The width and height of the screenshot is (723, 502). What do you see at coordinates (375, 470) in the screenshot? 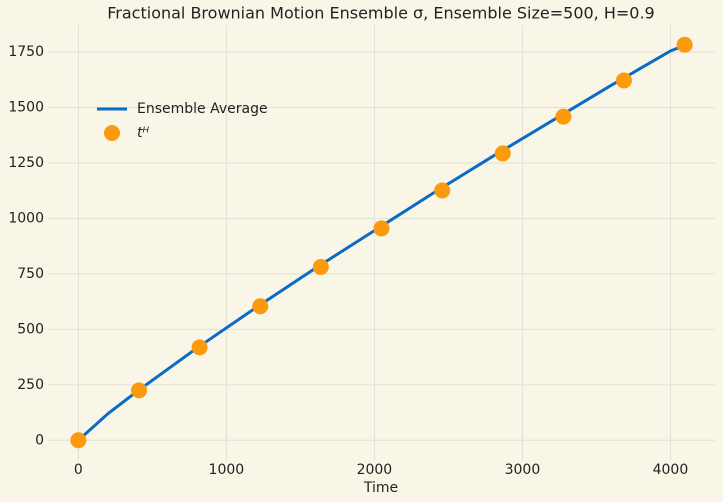
I see `x-tick-label: 2000` at bounding box center [375, 470].